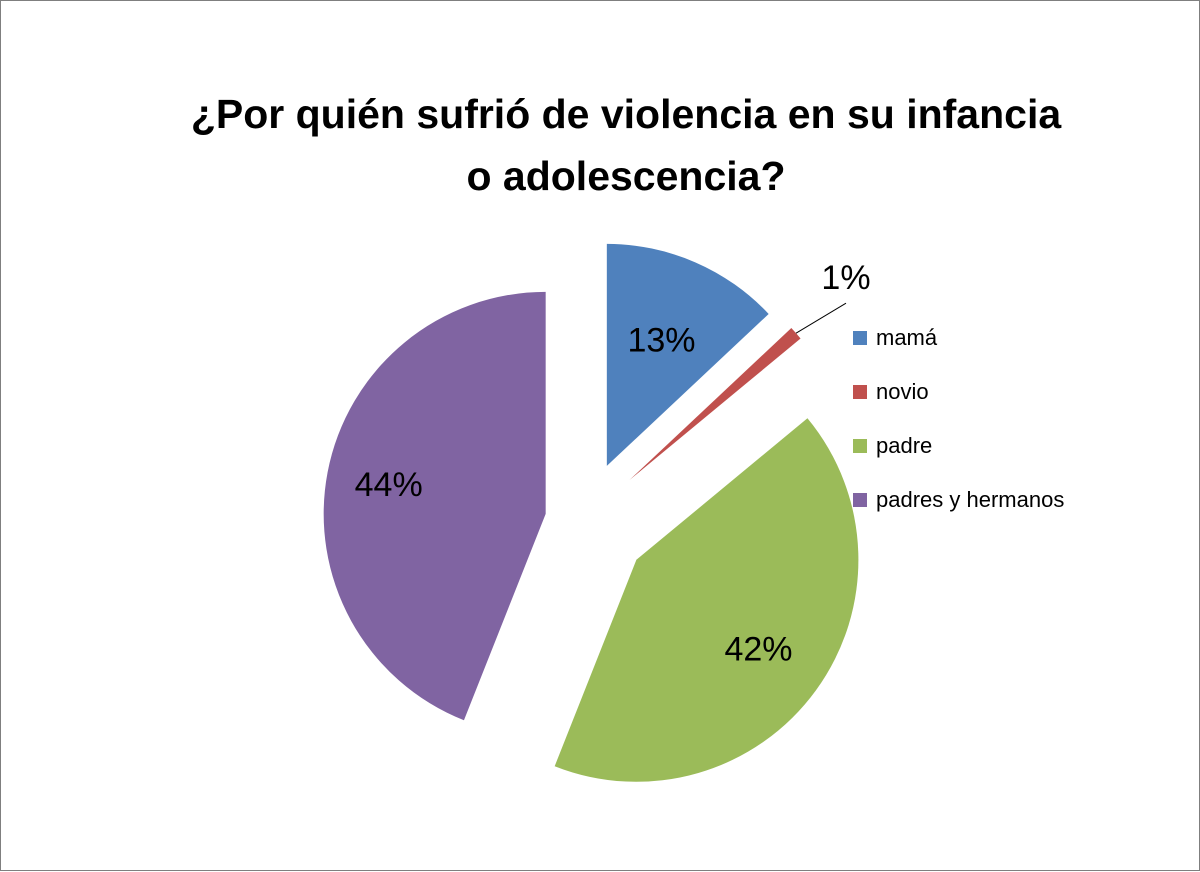 The image size is (1200, 872). What do you see at coordinates (389, 485) in the screenshot?
I see `data-label-padres-y-hermanos: 44%` at bounding box center [389, 485].